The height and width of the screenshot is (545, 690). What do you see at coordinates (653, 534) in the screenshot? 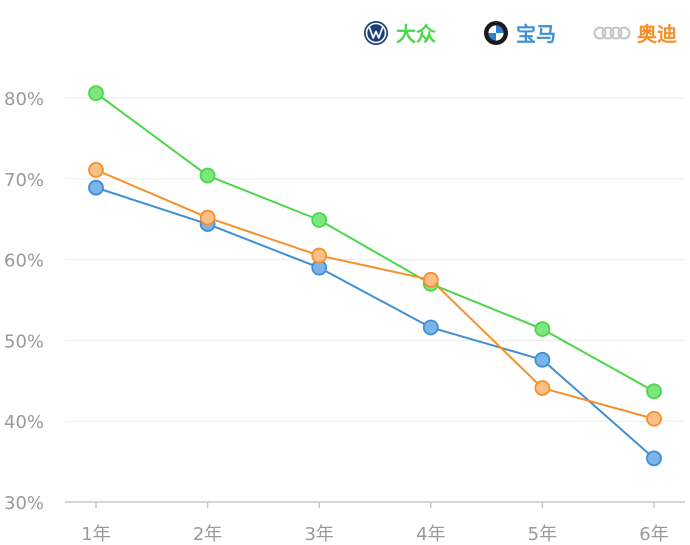
I see `x-tick-label: 6年` at bounding box center [653, 534].